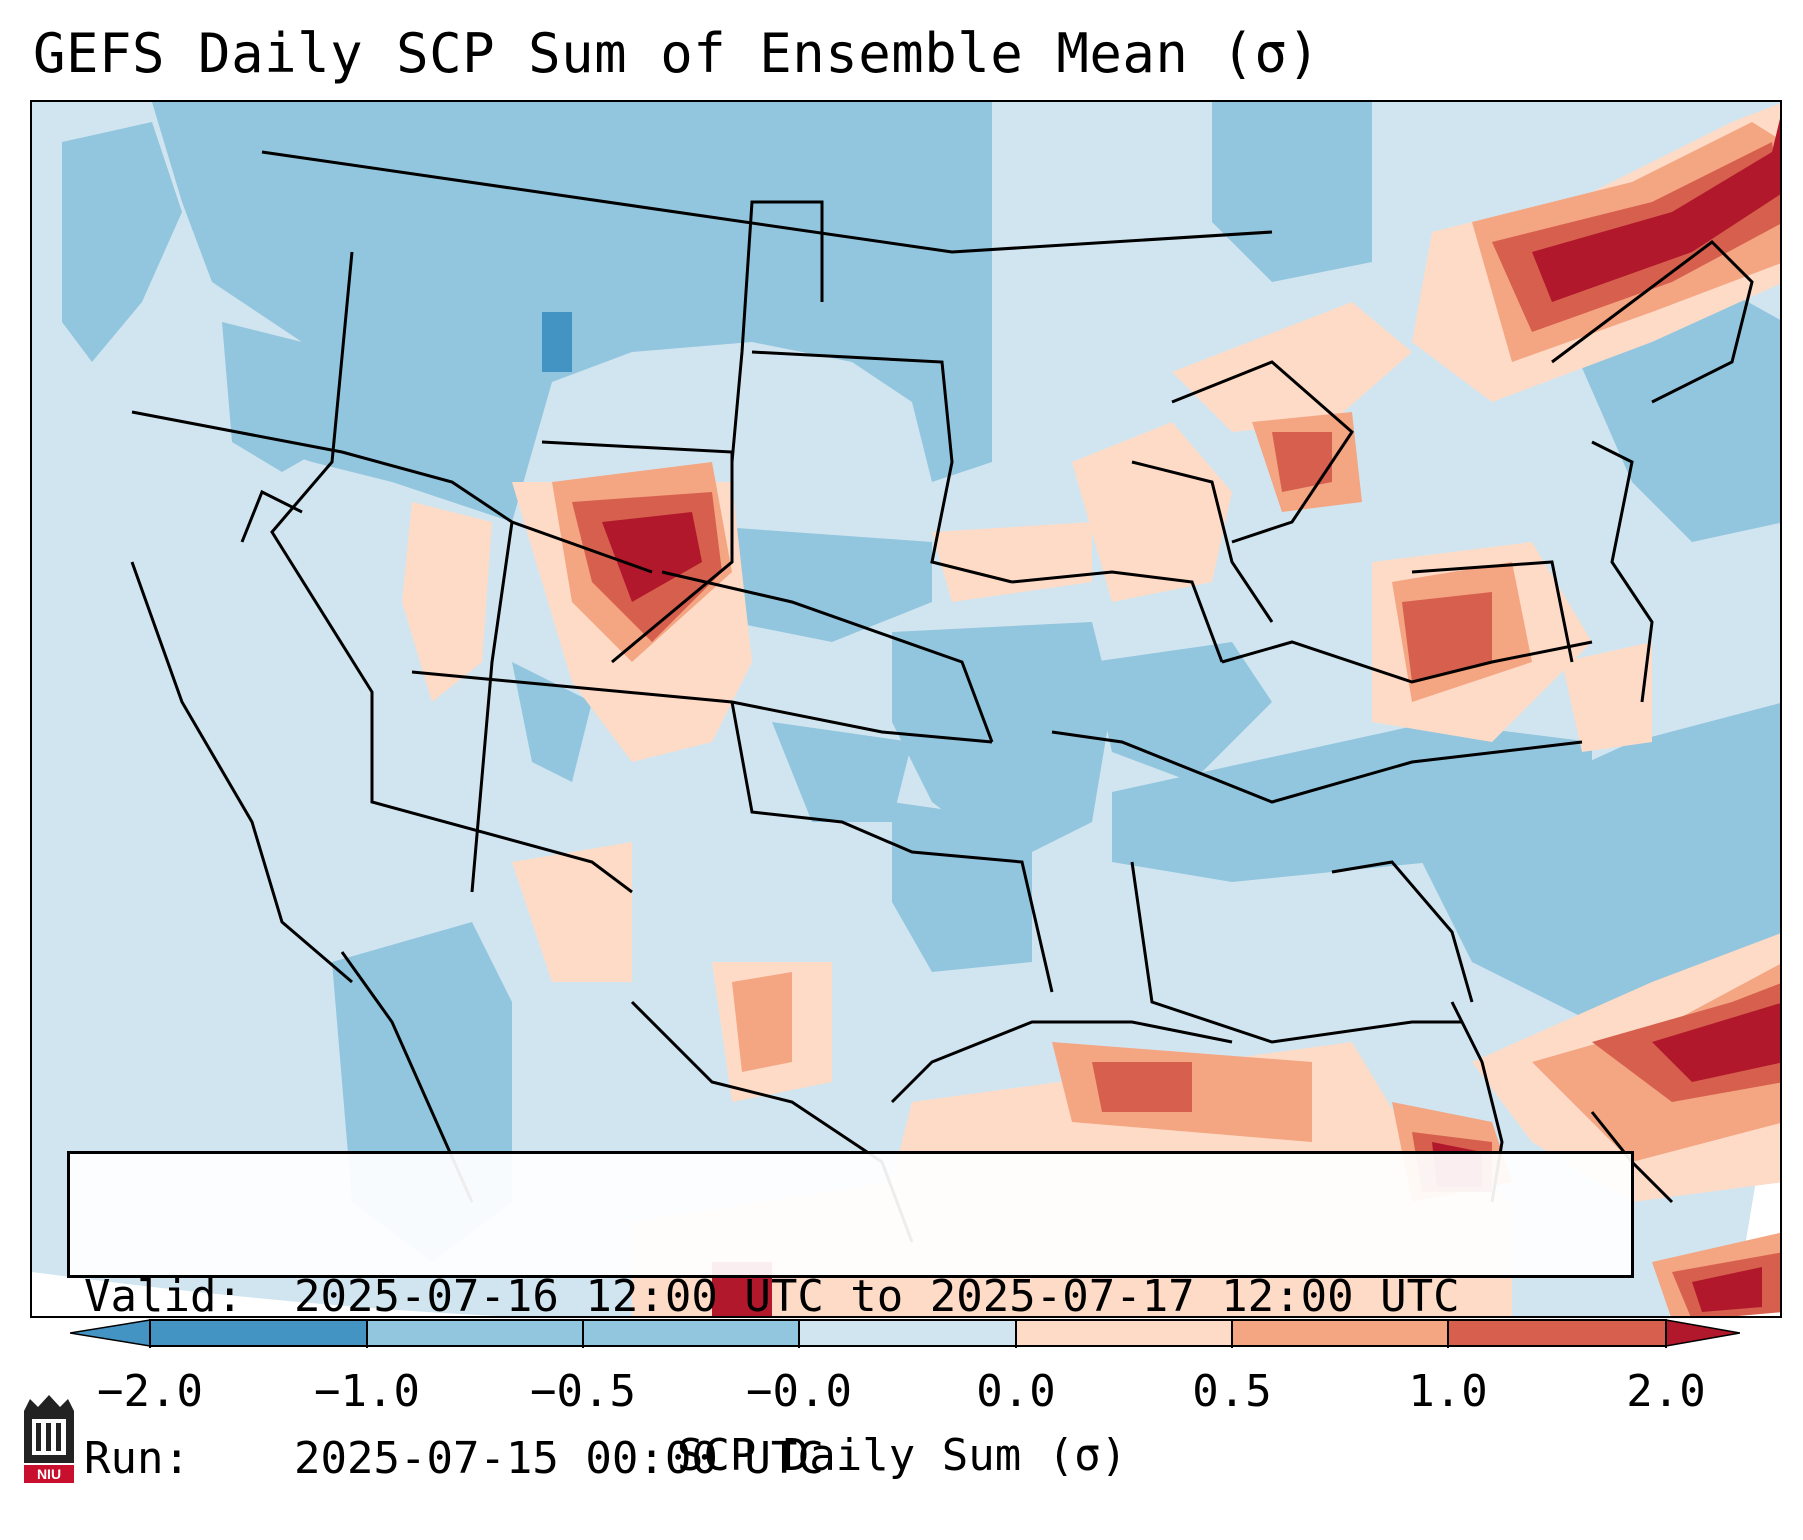  What do you see at coordinates (49, 1439) in the screenshot?
I see `niu-logo-icon: NIU` at bounding box center [49, 1439].